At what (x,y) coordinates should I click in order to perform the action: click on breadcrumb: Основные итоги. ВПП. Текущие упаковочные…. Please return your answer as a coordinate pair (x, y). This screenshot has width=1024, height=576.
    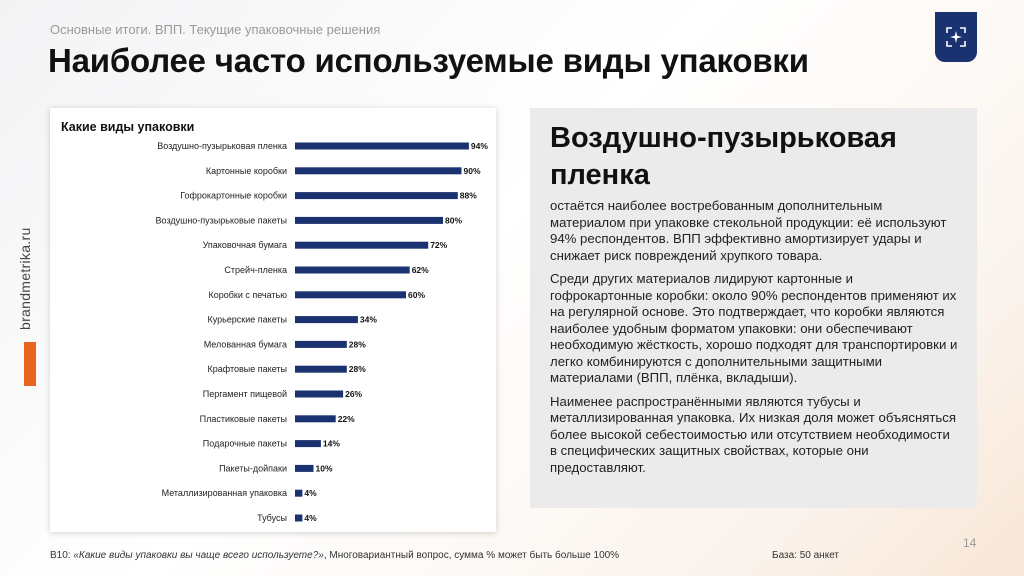
    Looking at the image, I should click on (215, 29).